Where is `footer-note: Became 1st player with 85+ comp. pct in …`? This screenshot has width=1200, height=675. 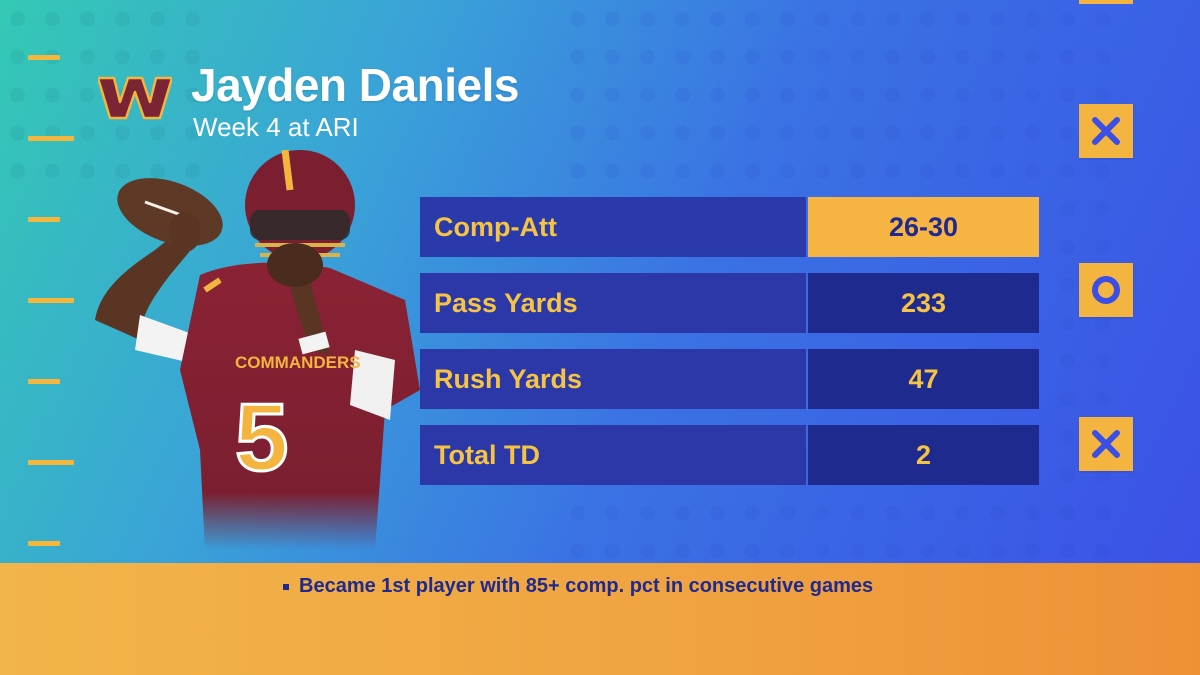
footer-note: Became 1st player with 85+ comp. pct in … is located at coordinates (578, 586).